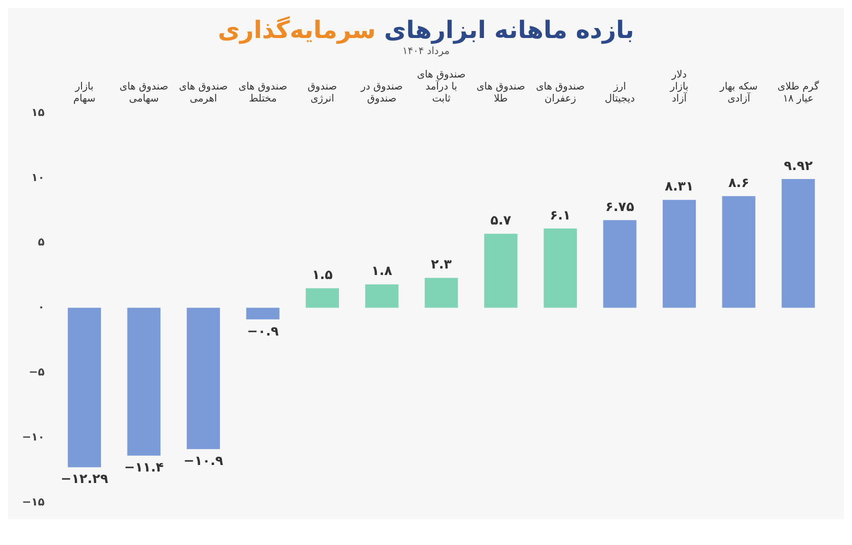 The image size is (852, 545). What do you see at coordinates (41, 242) in the screenshot?
I see `y-tick-label: ۵` at bounding box center [41, 242].